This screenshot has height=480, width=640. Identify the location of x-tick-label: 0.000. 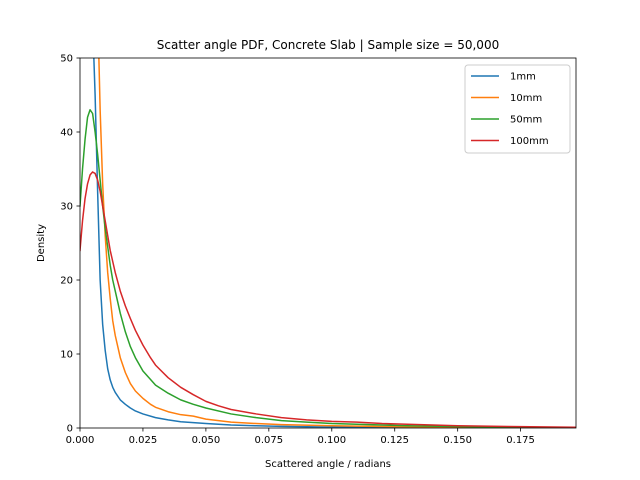
(80, 440).